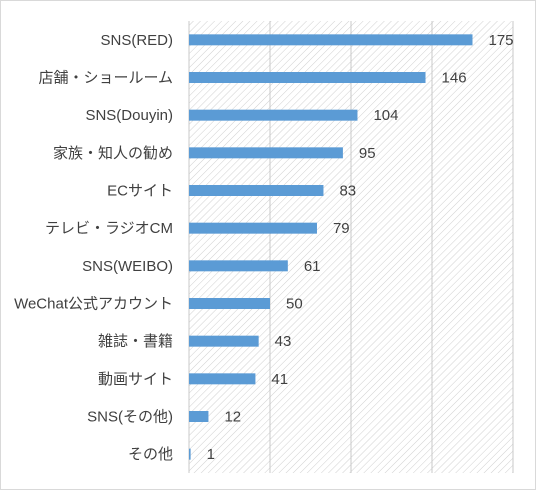  Describe the element at coordinates (385, 115) in the screenshot. I see `value-label: 104` at that location.